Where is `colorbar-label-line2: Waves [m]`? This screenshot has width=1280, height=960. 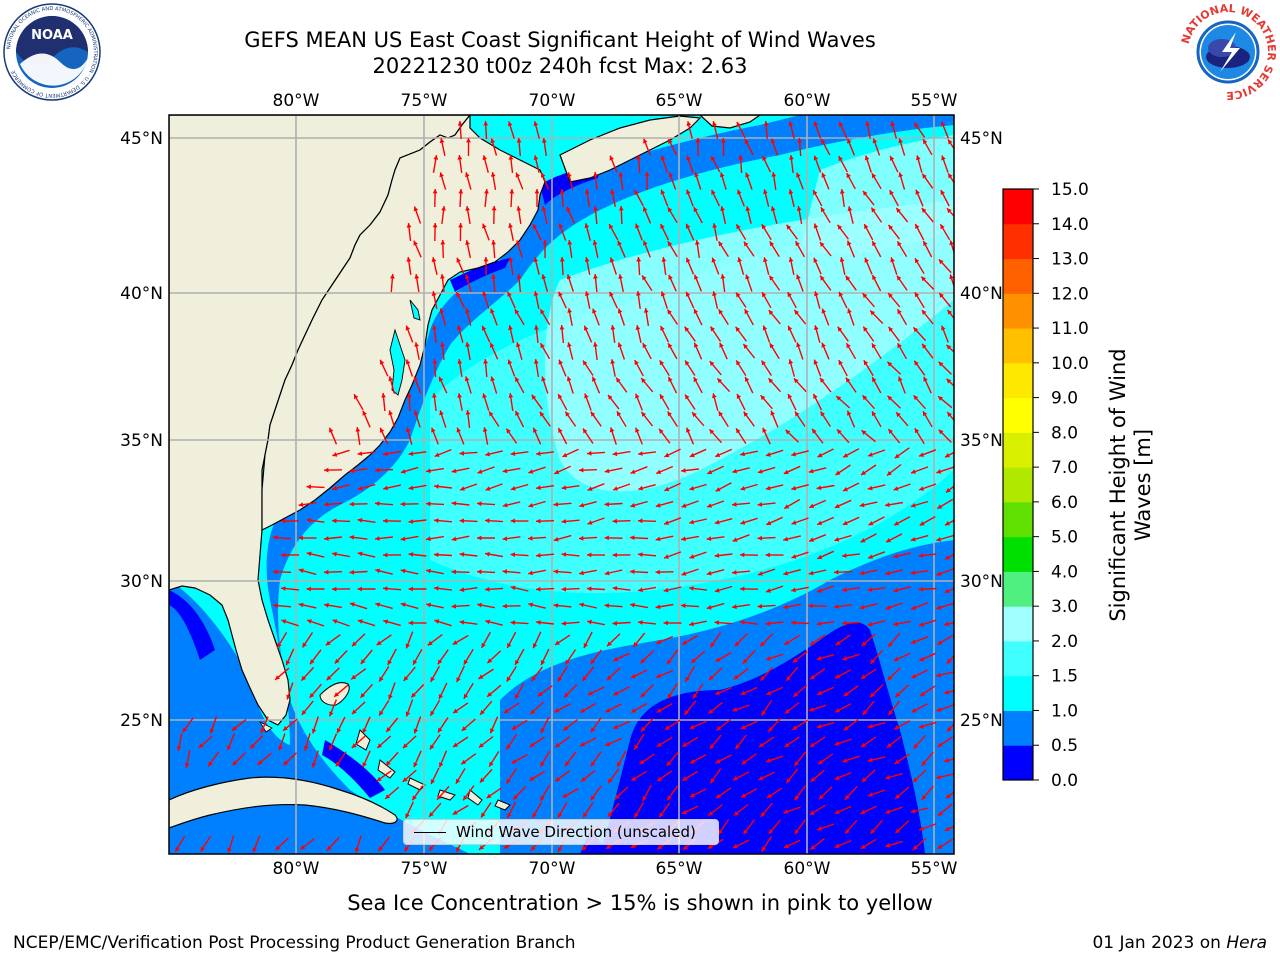 colorbar-label-line2: Waves [m] is located at coordinates (1143, 485).